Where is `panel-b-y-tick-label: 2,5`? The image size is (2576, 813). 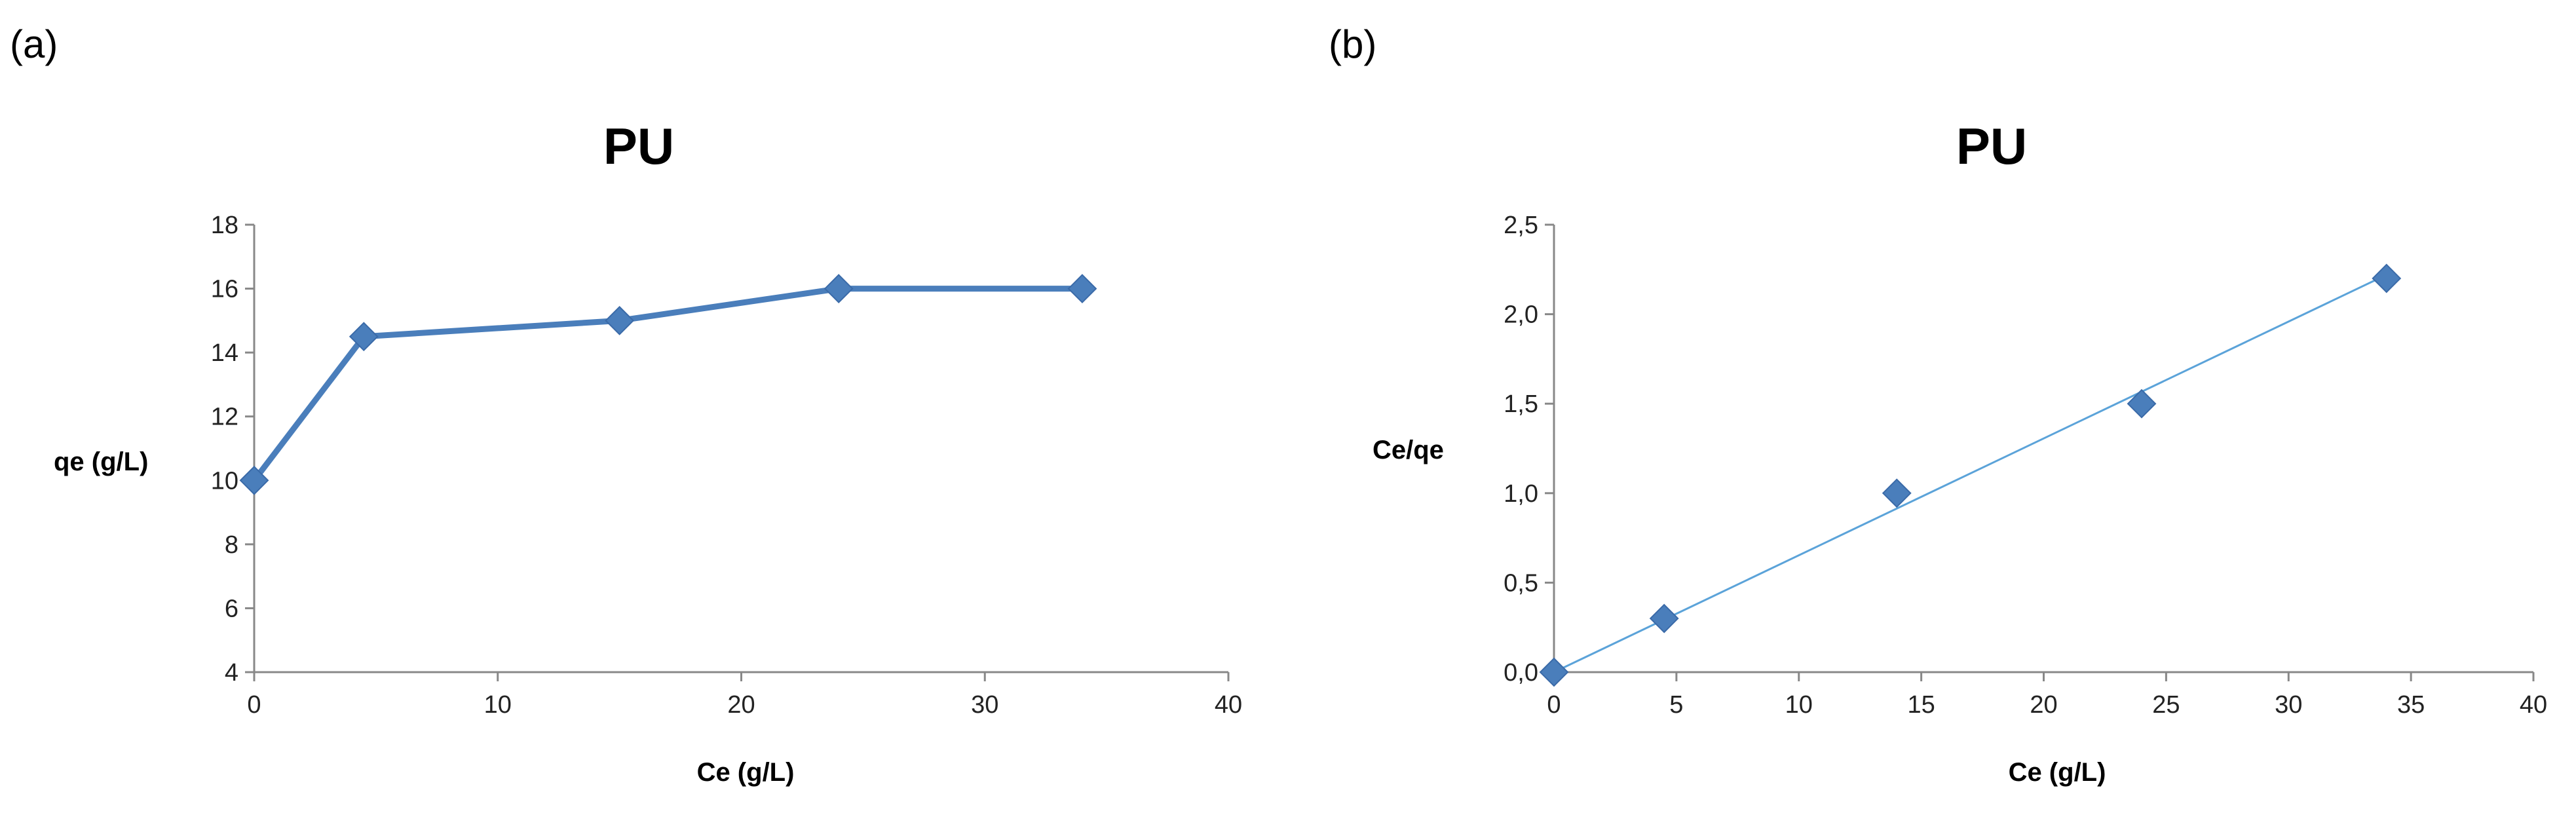 panel-b-y-tick-label: 2,5 is located at coordinates (1521, 225).